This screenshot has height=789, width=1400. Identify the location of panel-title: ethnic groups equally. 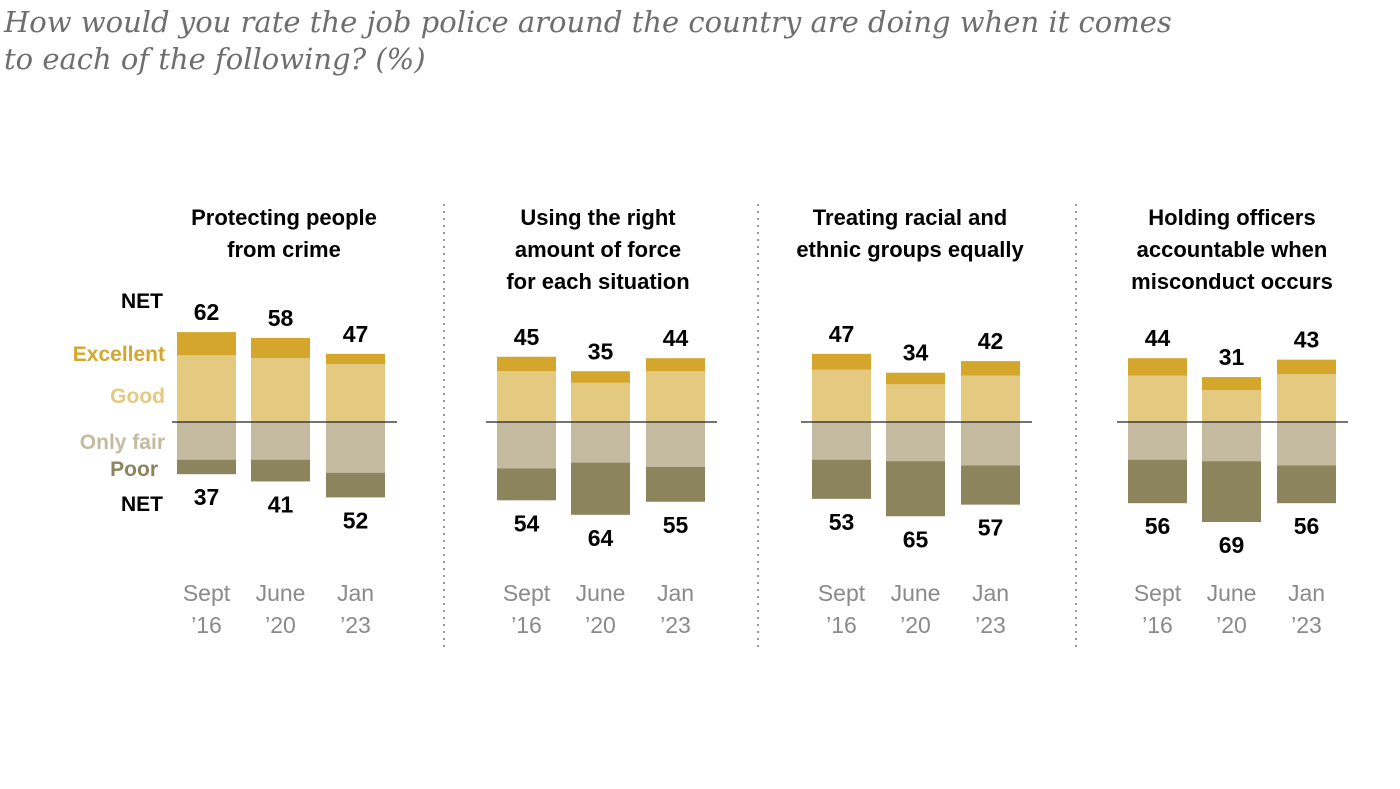
(910, 249).